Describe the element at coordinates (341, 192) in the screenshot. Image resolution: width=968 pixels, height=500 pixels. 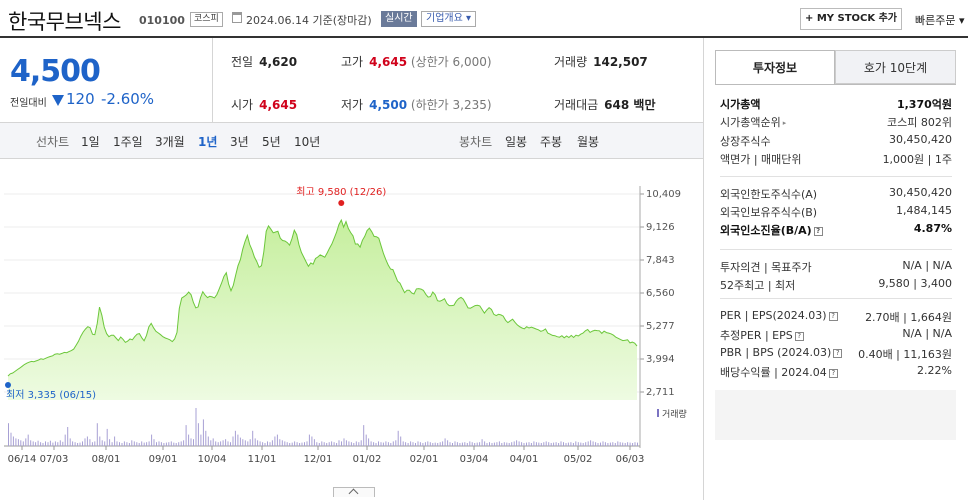
I see `high-label: 최고 9,580 (12/26)` at that location.